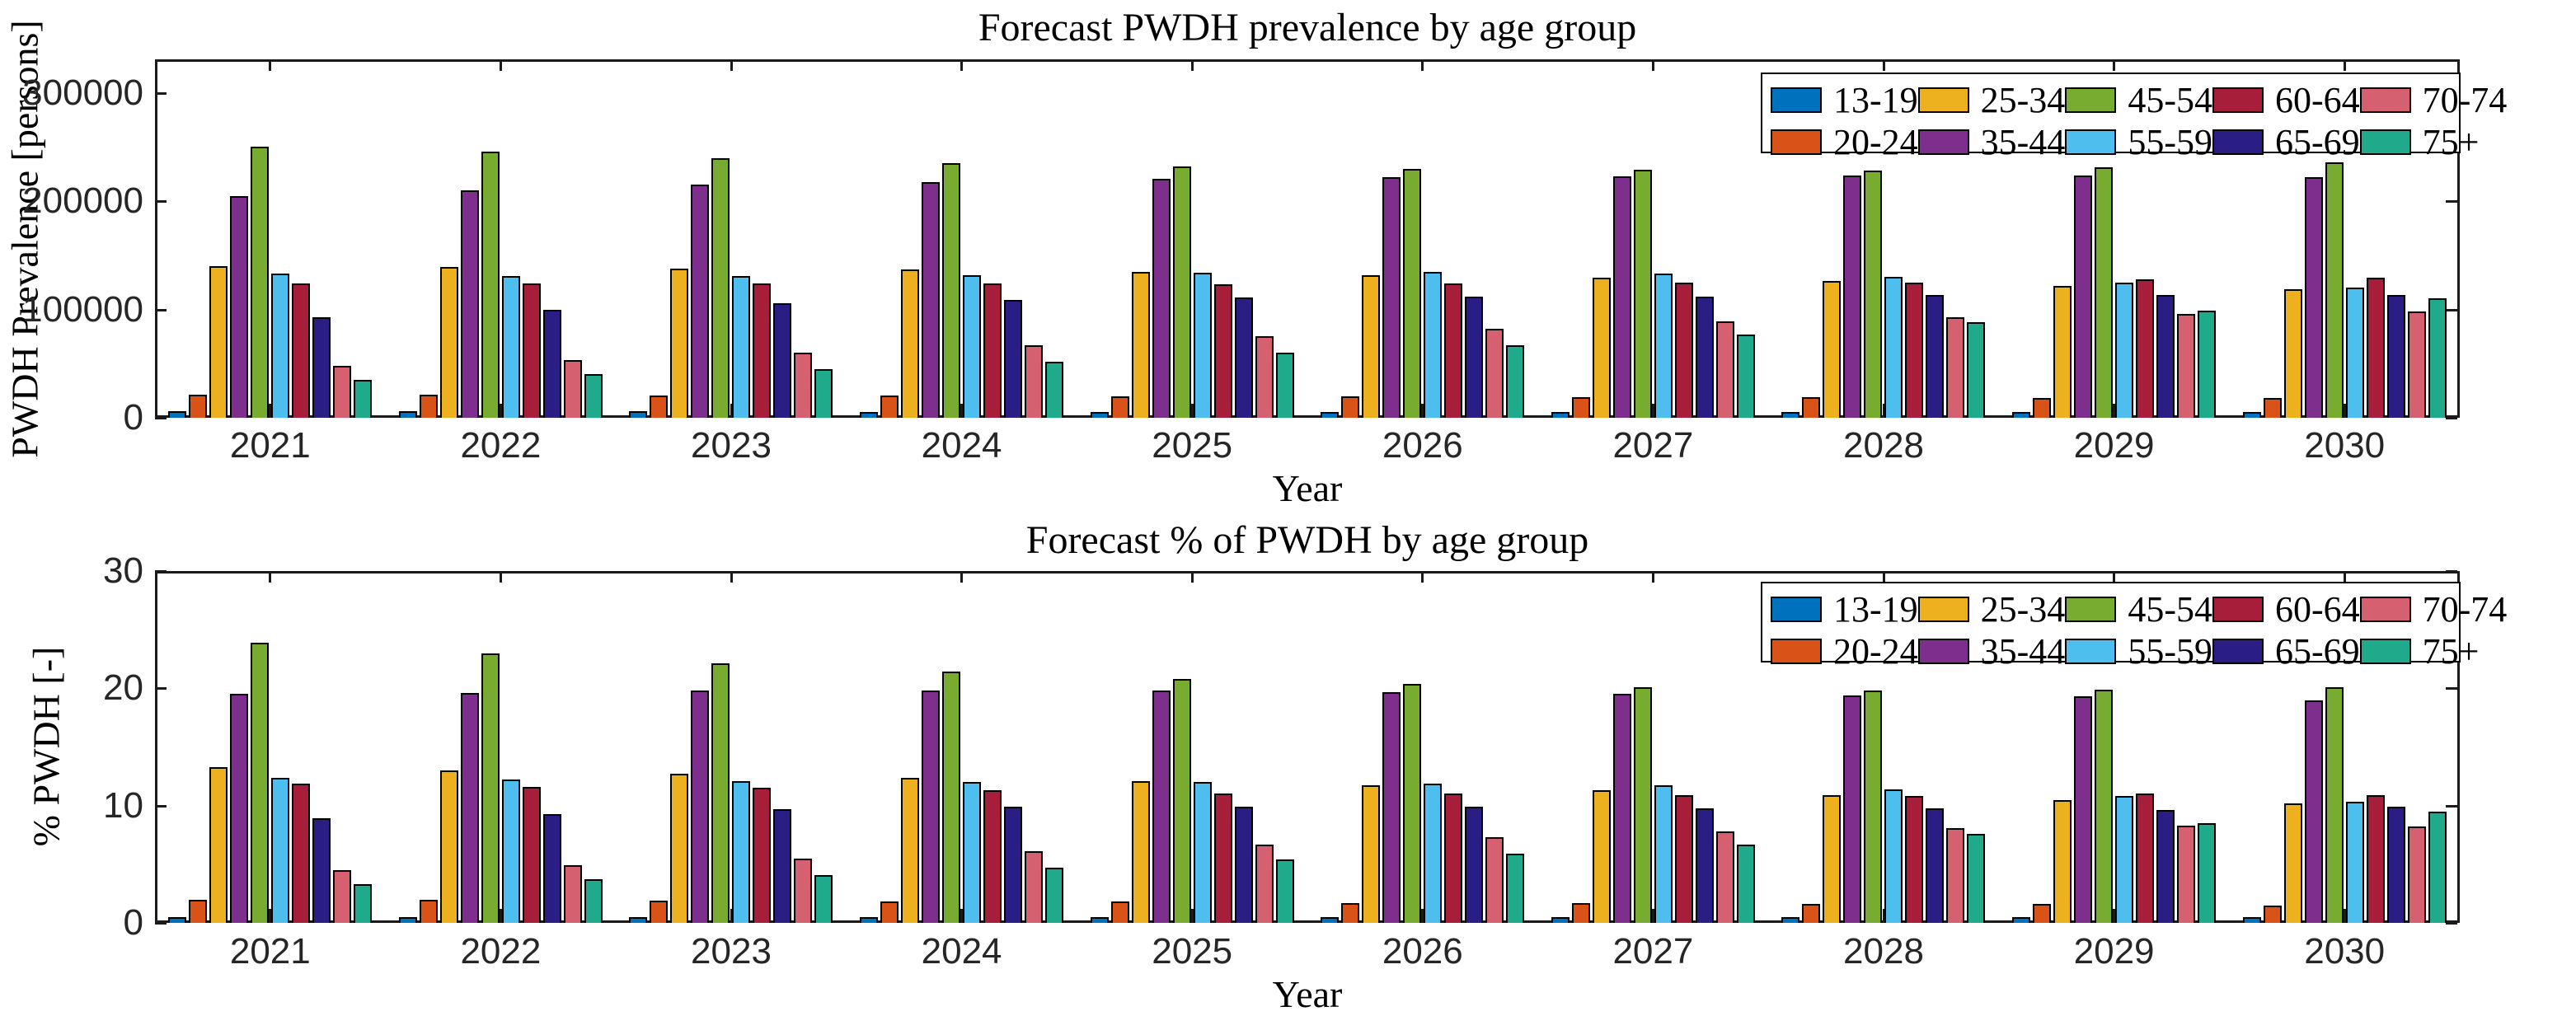 This screenshot has height=1030, width=2576. What do you see at coordinates (1622, 808) in the screenshot?
I see `bar-35-44-2027` at bounding box center [1622, 808].